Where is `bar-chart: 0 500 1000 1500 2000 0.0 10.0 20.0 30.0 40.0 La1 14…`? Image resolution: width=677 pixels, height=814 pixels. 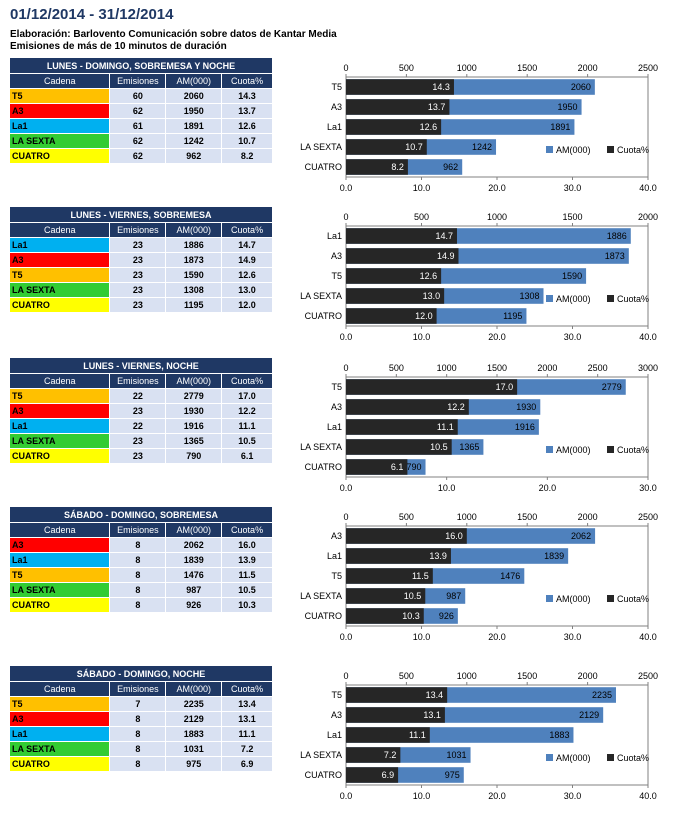 bar-chart: 0 500 1000 1500 2000 0.0 10.0 20.0 30.0 40.0 La1 14… is located at coordinates (480, 278).